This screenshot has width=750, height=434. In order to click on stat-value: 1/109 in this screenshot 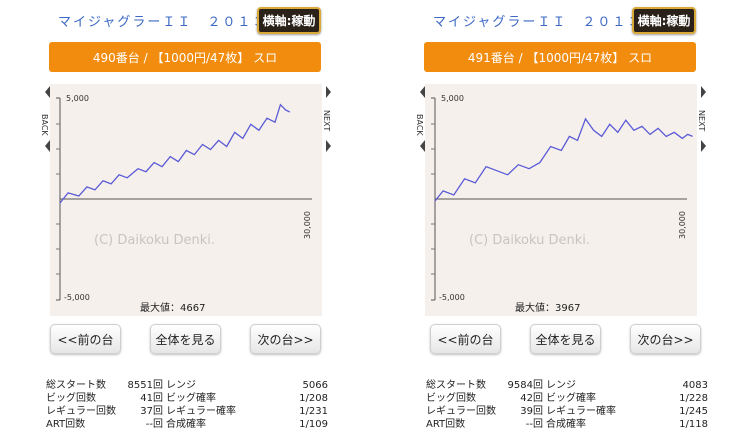, I will do `click(313, 424)`.